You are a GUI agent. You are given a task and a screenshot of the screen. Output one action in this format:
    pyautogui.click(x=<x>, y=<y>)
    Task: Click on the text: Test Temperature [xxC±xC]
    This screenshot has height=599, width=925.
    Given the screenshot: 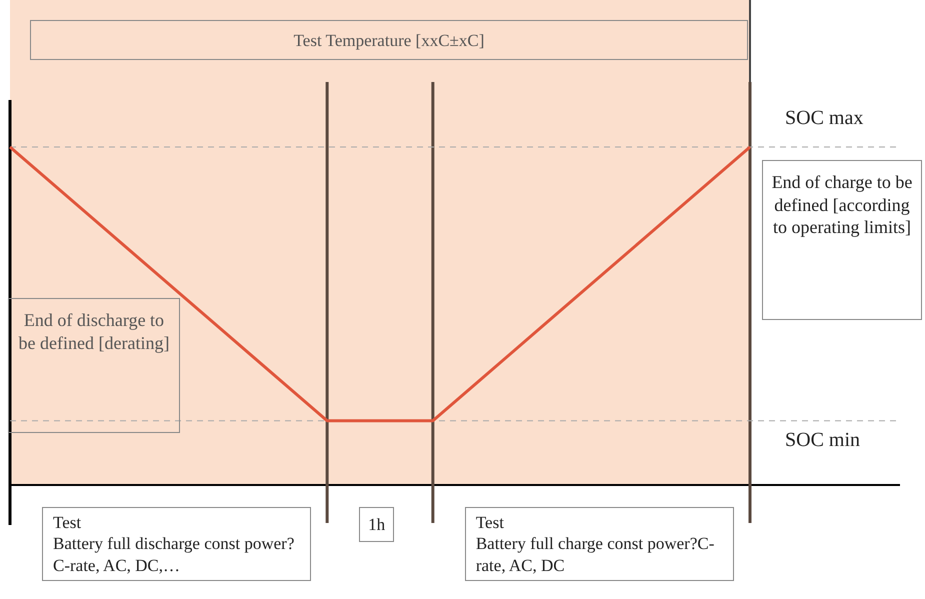 What is the action you would take?
    pyautogui.click(x=389, y=40)
    